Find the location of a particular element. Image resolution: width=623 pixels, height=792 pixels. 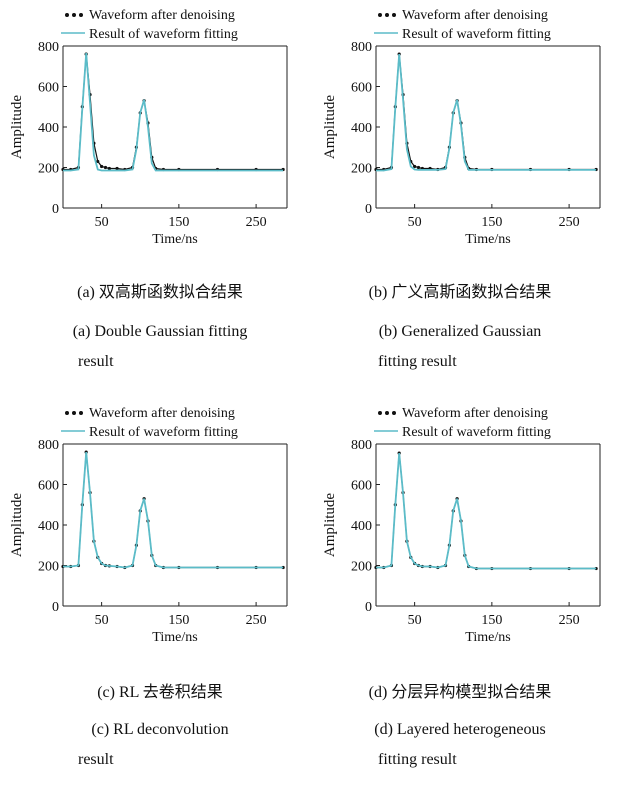

caption-cn-a: (a) 双高斯函数拟合结果 is located at coordinates (160, 292).